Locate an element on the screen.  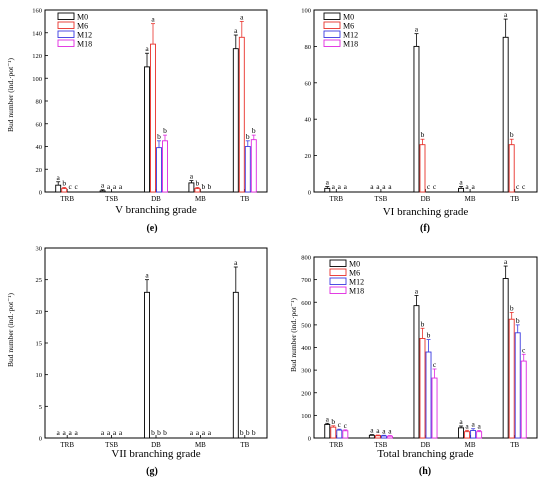
y-tick-label: 80 is located at coordinates (39, 102).